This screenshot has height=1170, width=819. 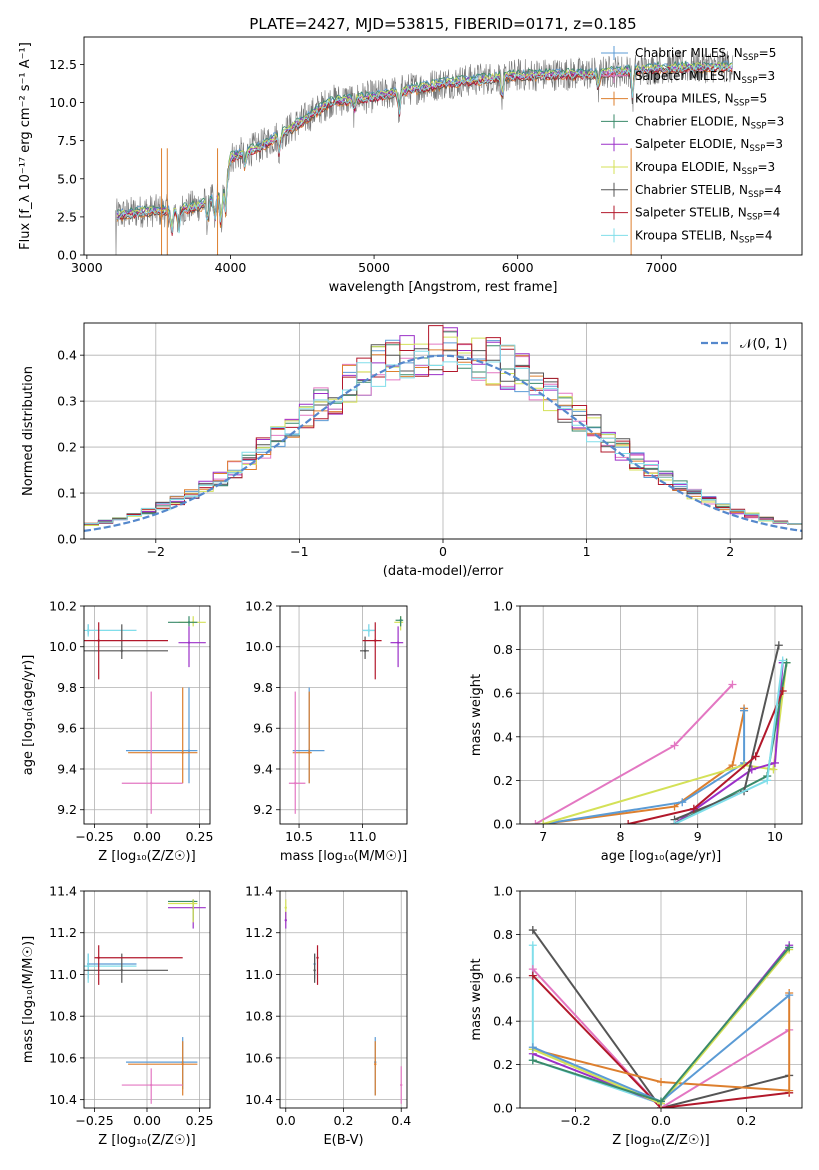 I want to click on x-tick-label: 9, so click(x=698, y=836).